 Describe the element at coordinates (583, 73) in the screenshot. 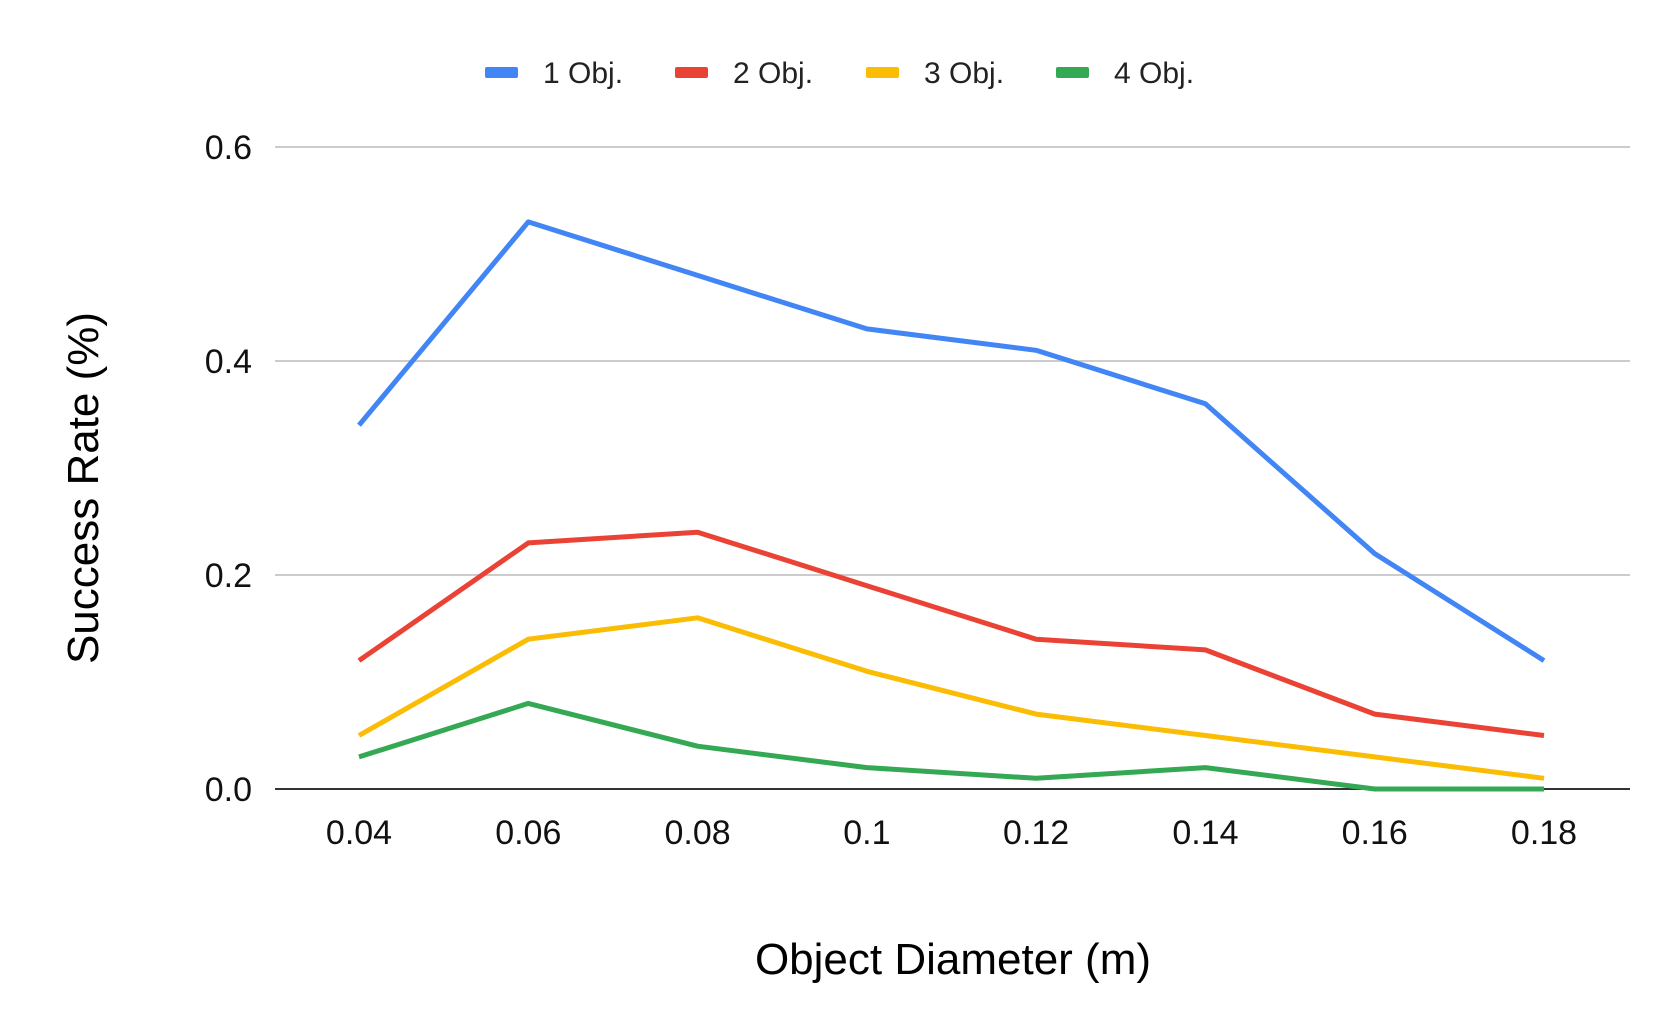

I see `legend-label: 1 Obj.` at that location.